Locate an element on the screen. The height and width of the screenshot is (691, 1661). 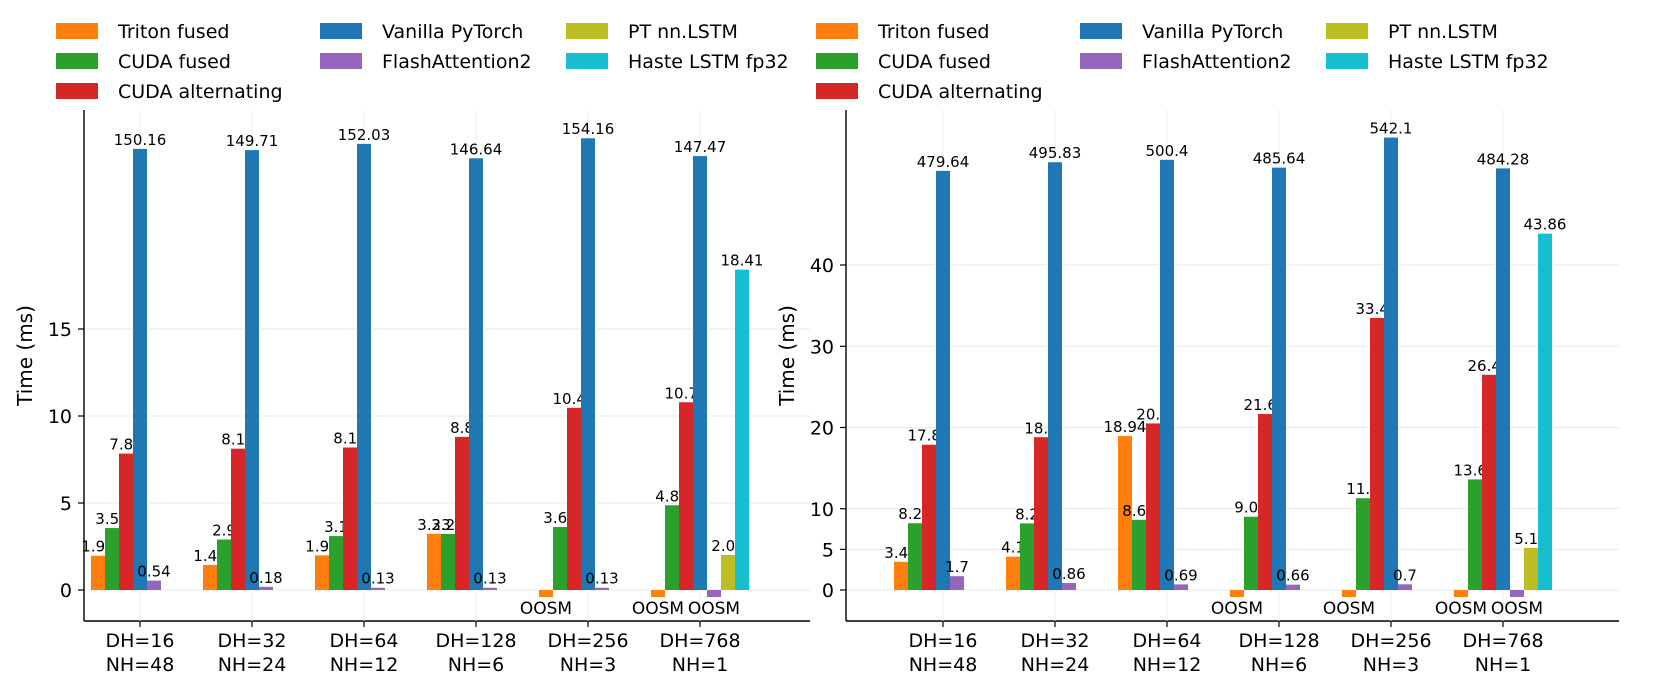
x-tick-label: DH=16 NH=48 is located at coordinates (942, 653).